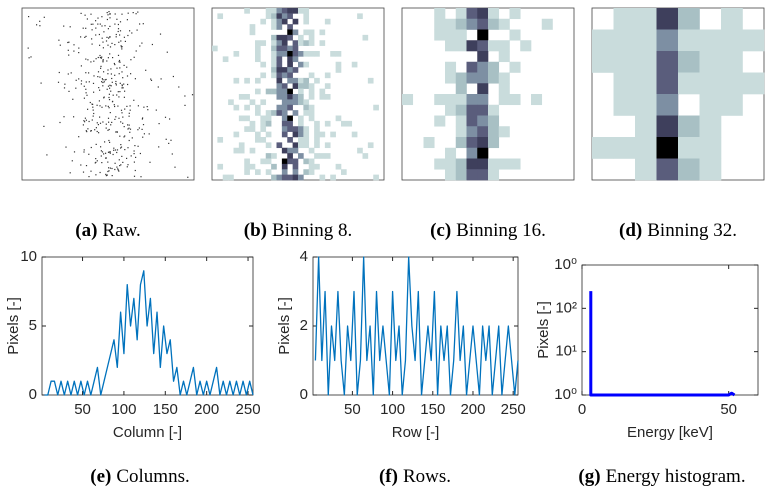 The height and width of the screenshot is (497, 767). What do you see at coordinates (352, 409) in the screenshot?
I see `x-tick-label: 50` at bounding box center [352, 409].